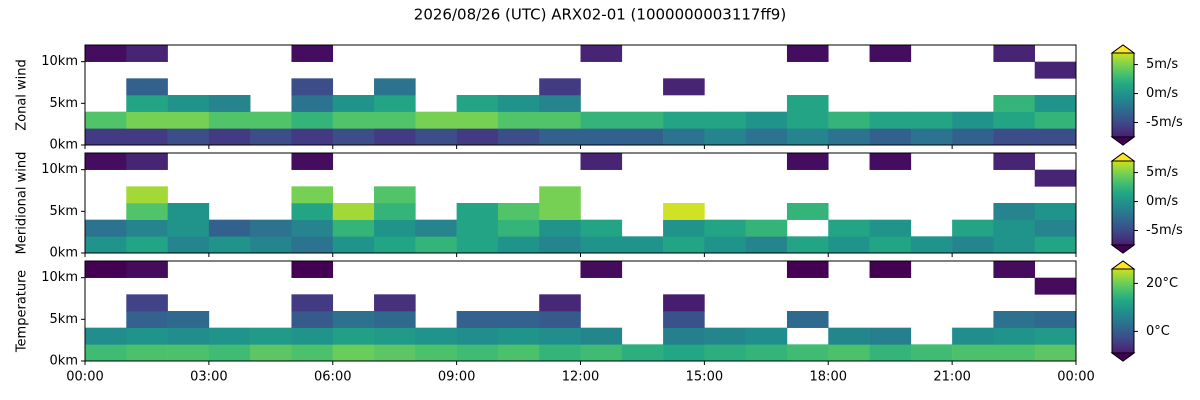 The image size is (1200, 400). What do you see at coordinates (1164, 230) in the screenshot?
I see `colorbar-tick-label: -5m/s` at bounding box center [1164, 230].